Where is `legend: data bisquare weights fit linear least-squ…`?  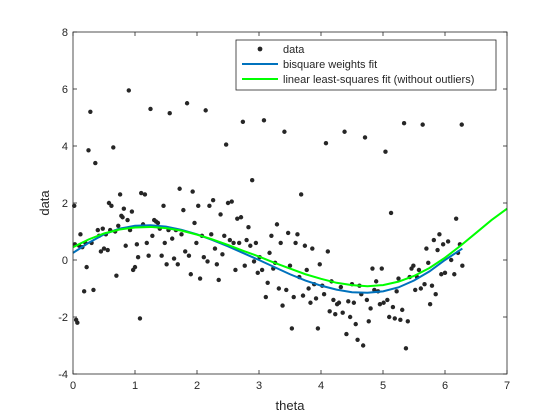
legend: data bisquare weights fit linear least-squ… is located at coordinates (366, 65).